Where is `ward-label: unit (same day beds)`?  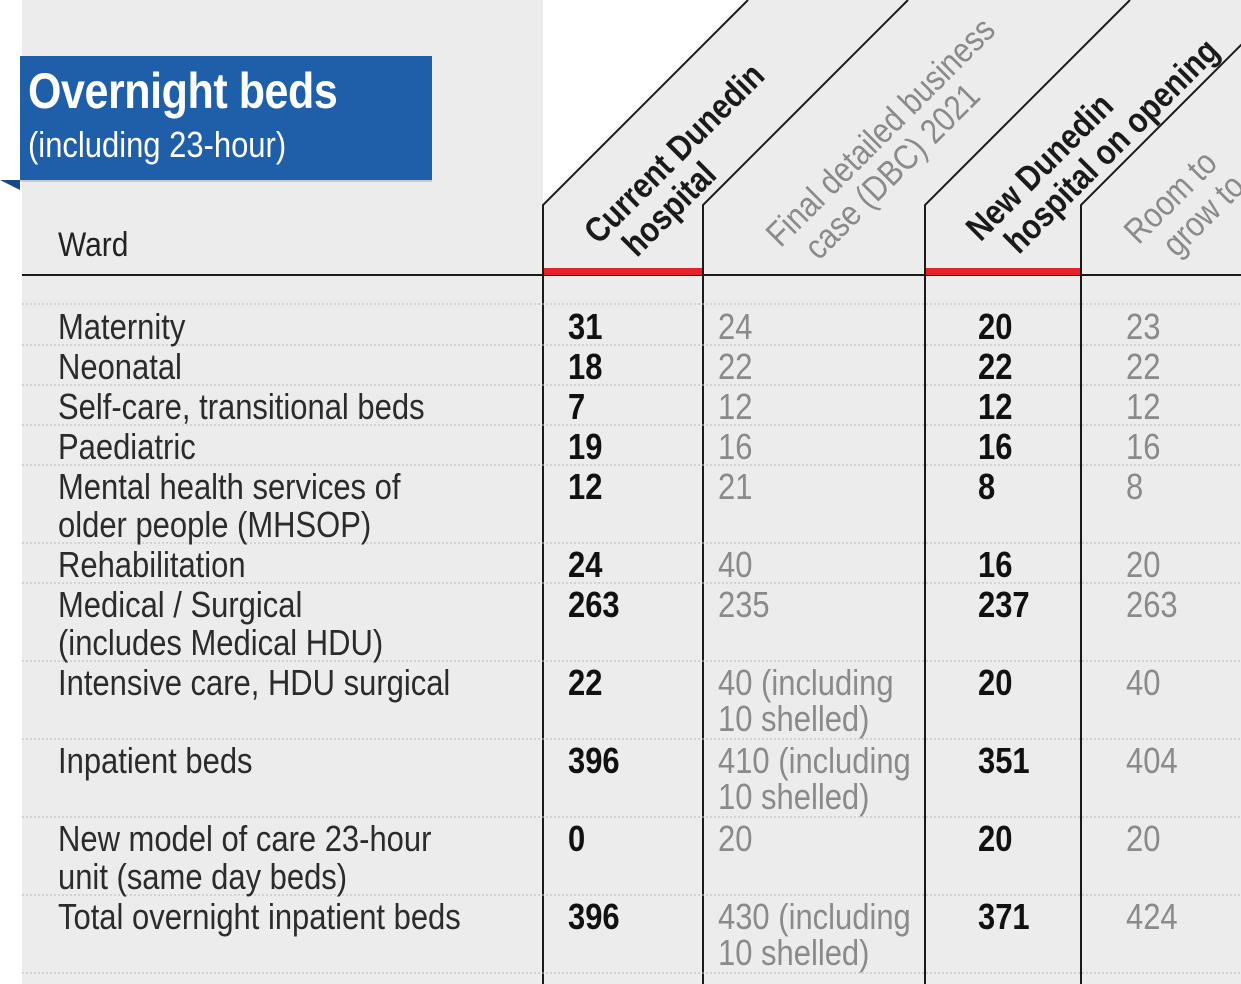
ward-label: unit (same day beds) is located at coordinates (226, 877).